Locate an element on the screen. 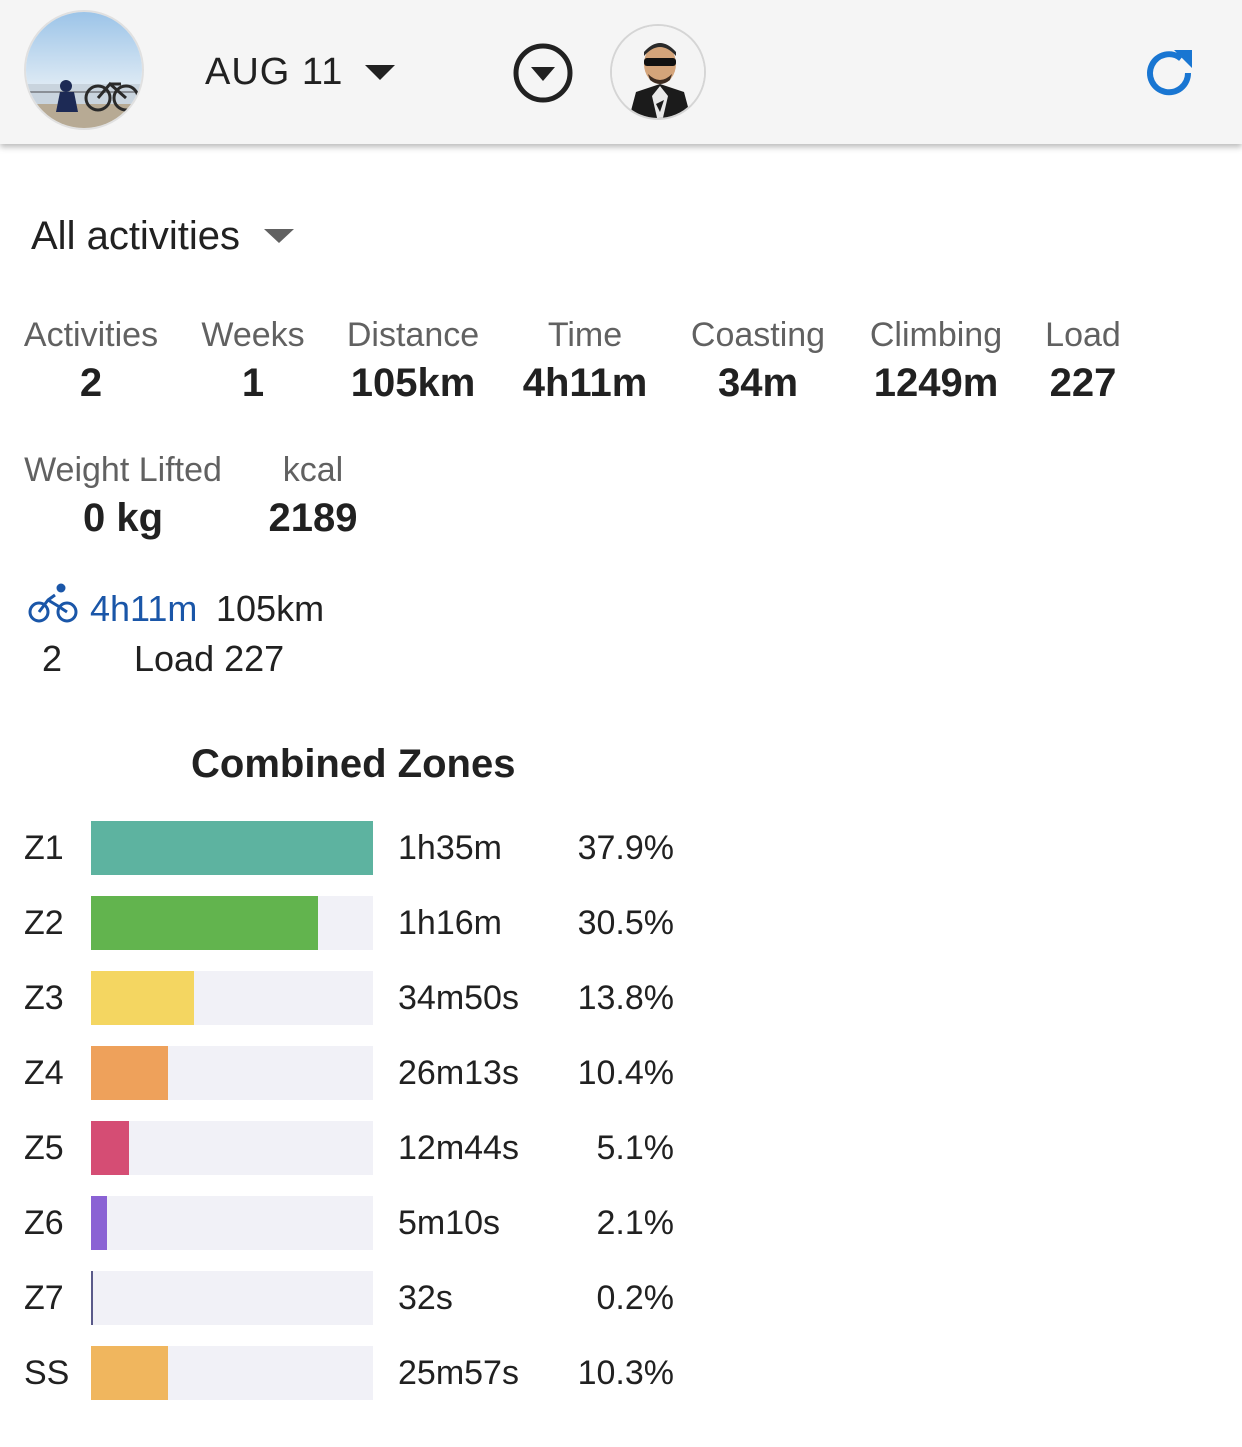 The height and width of the screenshot is (1447, 1242). athlete-avatar is located at coordinates (658, 72).